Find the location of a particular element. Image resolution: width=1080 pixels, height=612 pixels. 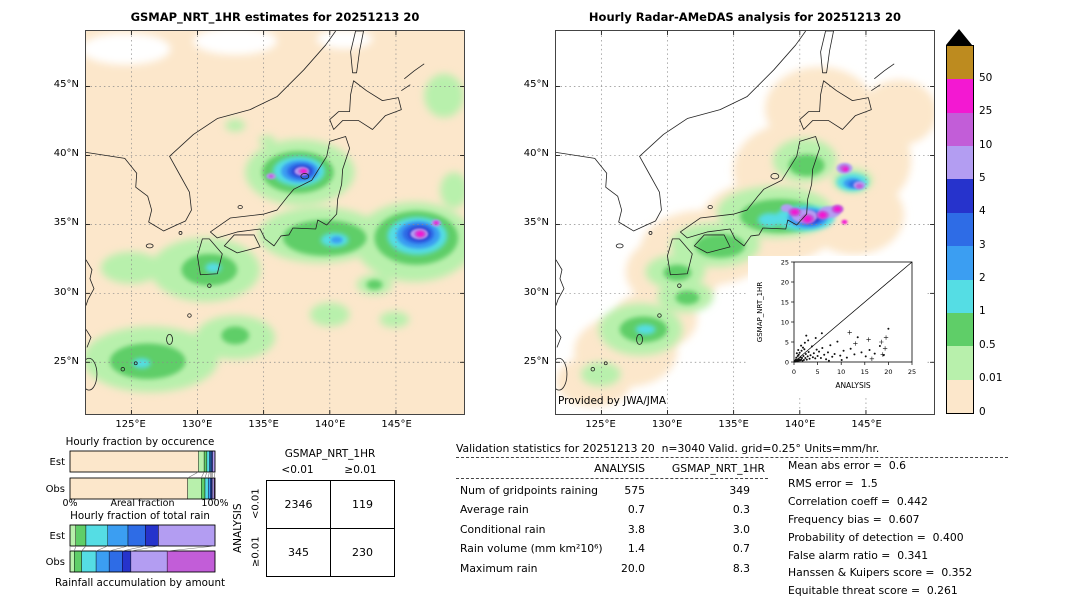

score-line: Probability of detection = 0.400 is located at coordinates (876, 537).